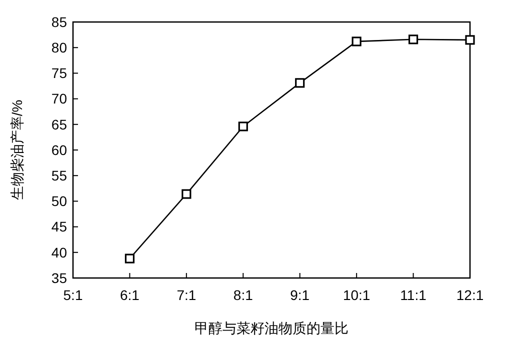 Image resolution: width=514 pixels, height=359 pixels. I want to click on x-tick-label: 7:1, so click(186, 295).